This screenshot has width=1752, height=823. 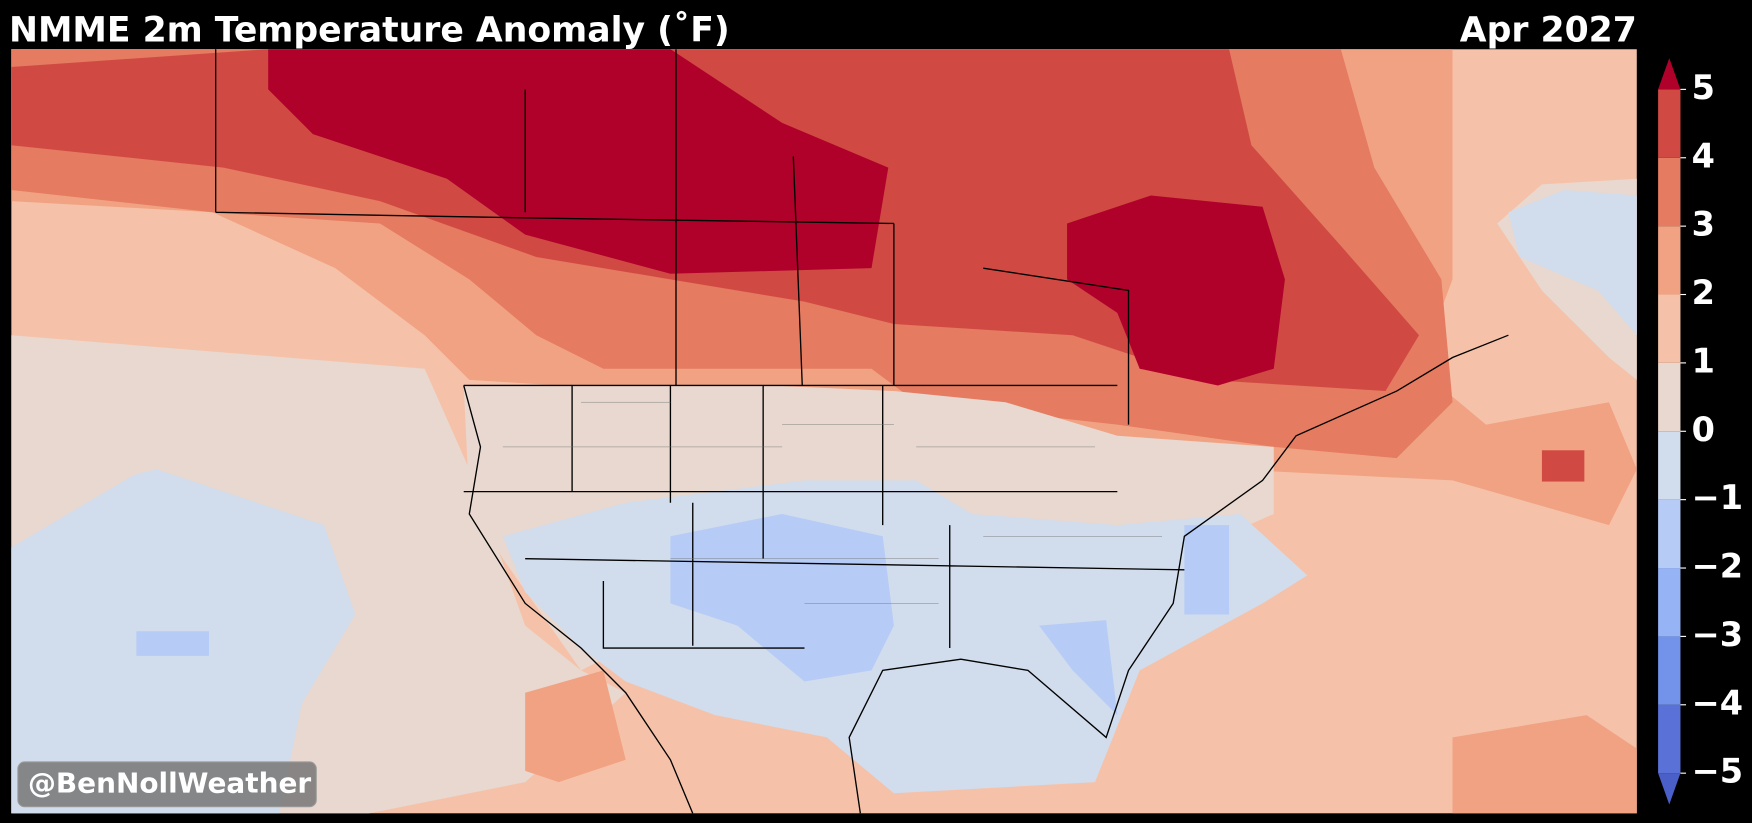 I want to click on watermark-box, so click(x=167, y=784).